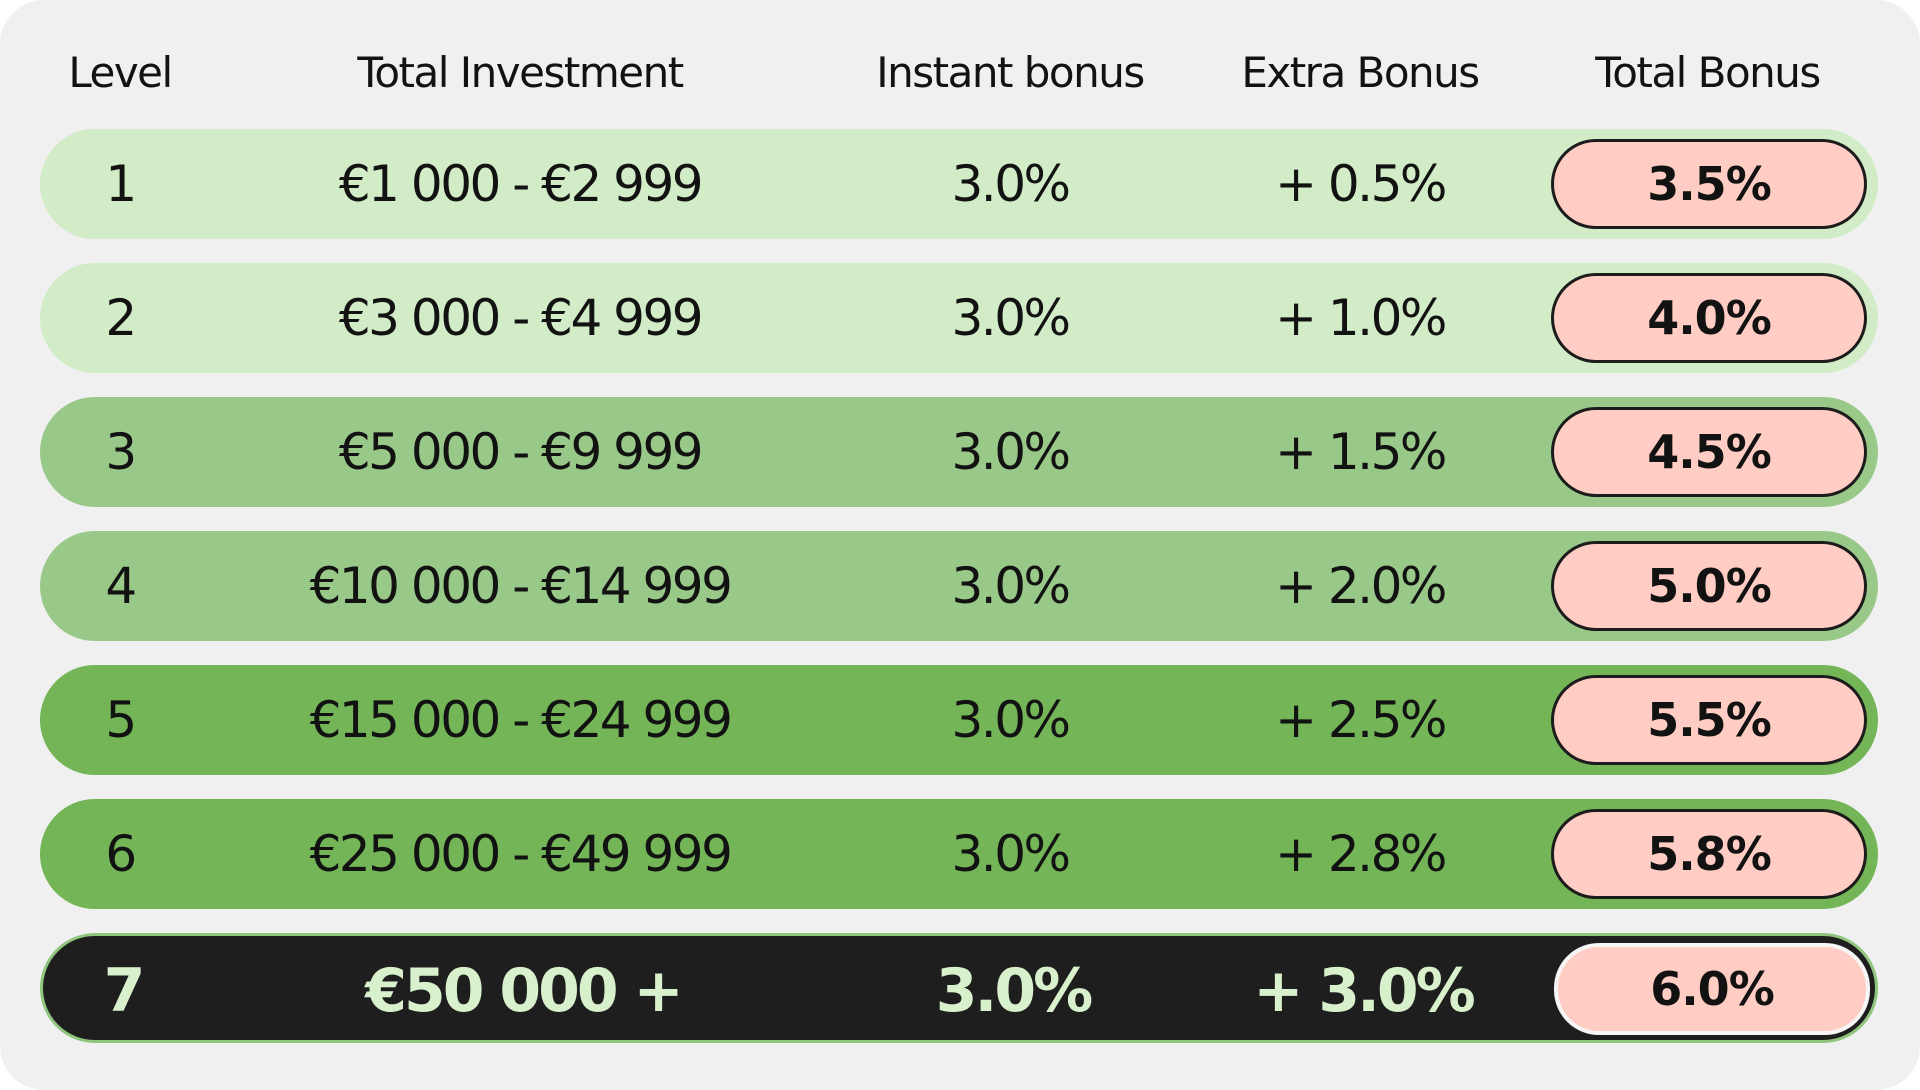 This screenshot has width=1920, height=1090. Describe the element at coordinates (121, 184) in the screenshot. I see `level-cell: 1` at that location.